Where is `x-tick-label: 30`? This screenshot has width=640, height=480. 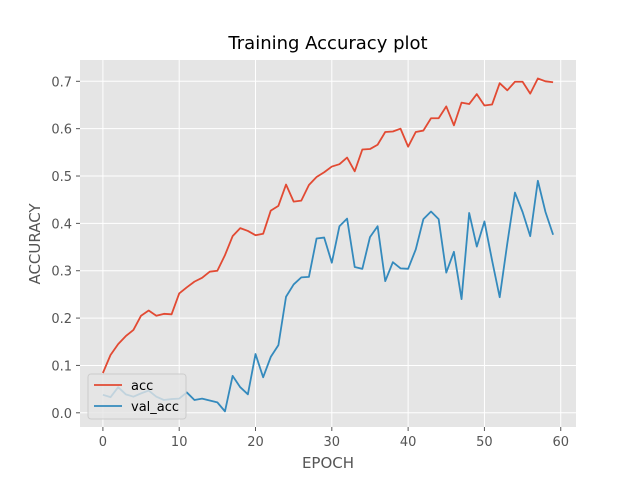 x-tick-label: 30 is located at coordinates (332, 442).